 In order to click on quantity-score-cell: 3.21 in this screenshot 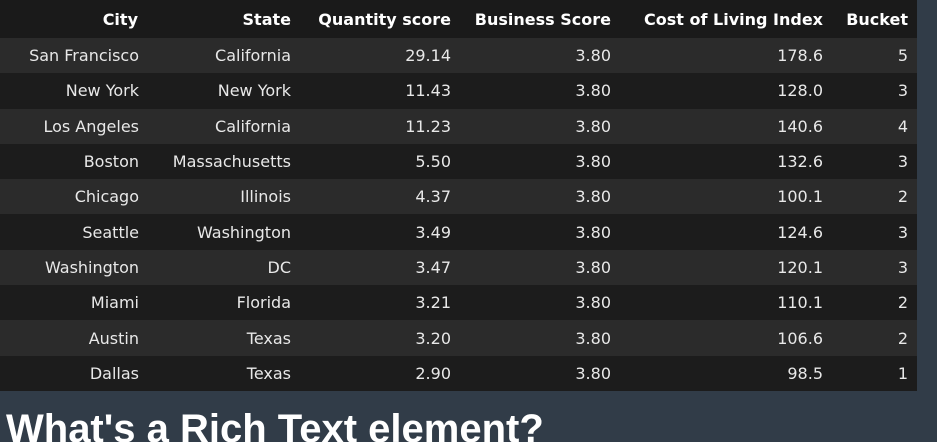, I will do `click(433, 303)`.